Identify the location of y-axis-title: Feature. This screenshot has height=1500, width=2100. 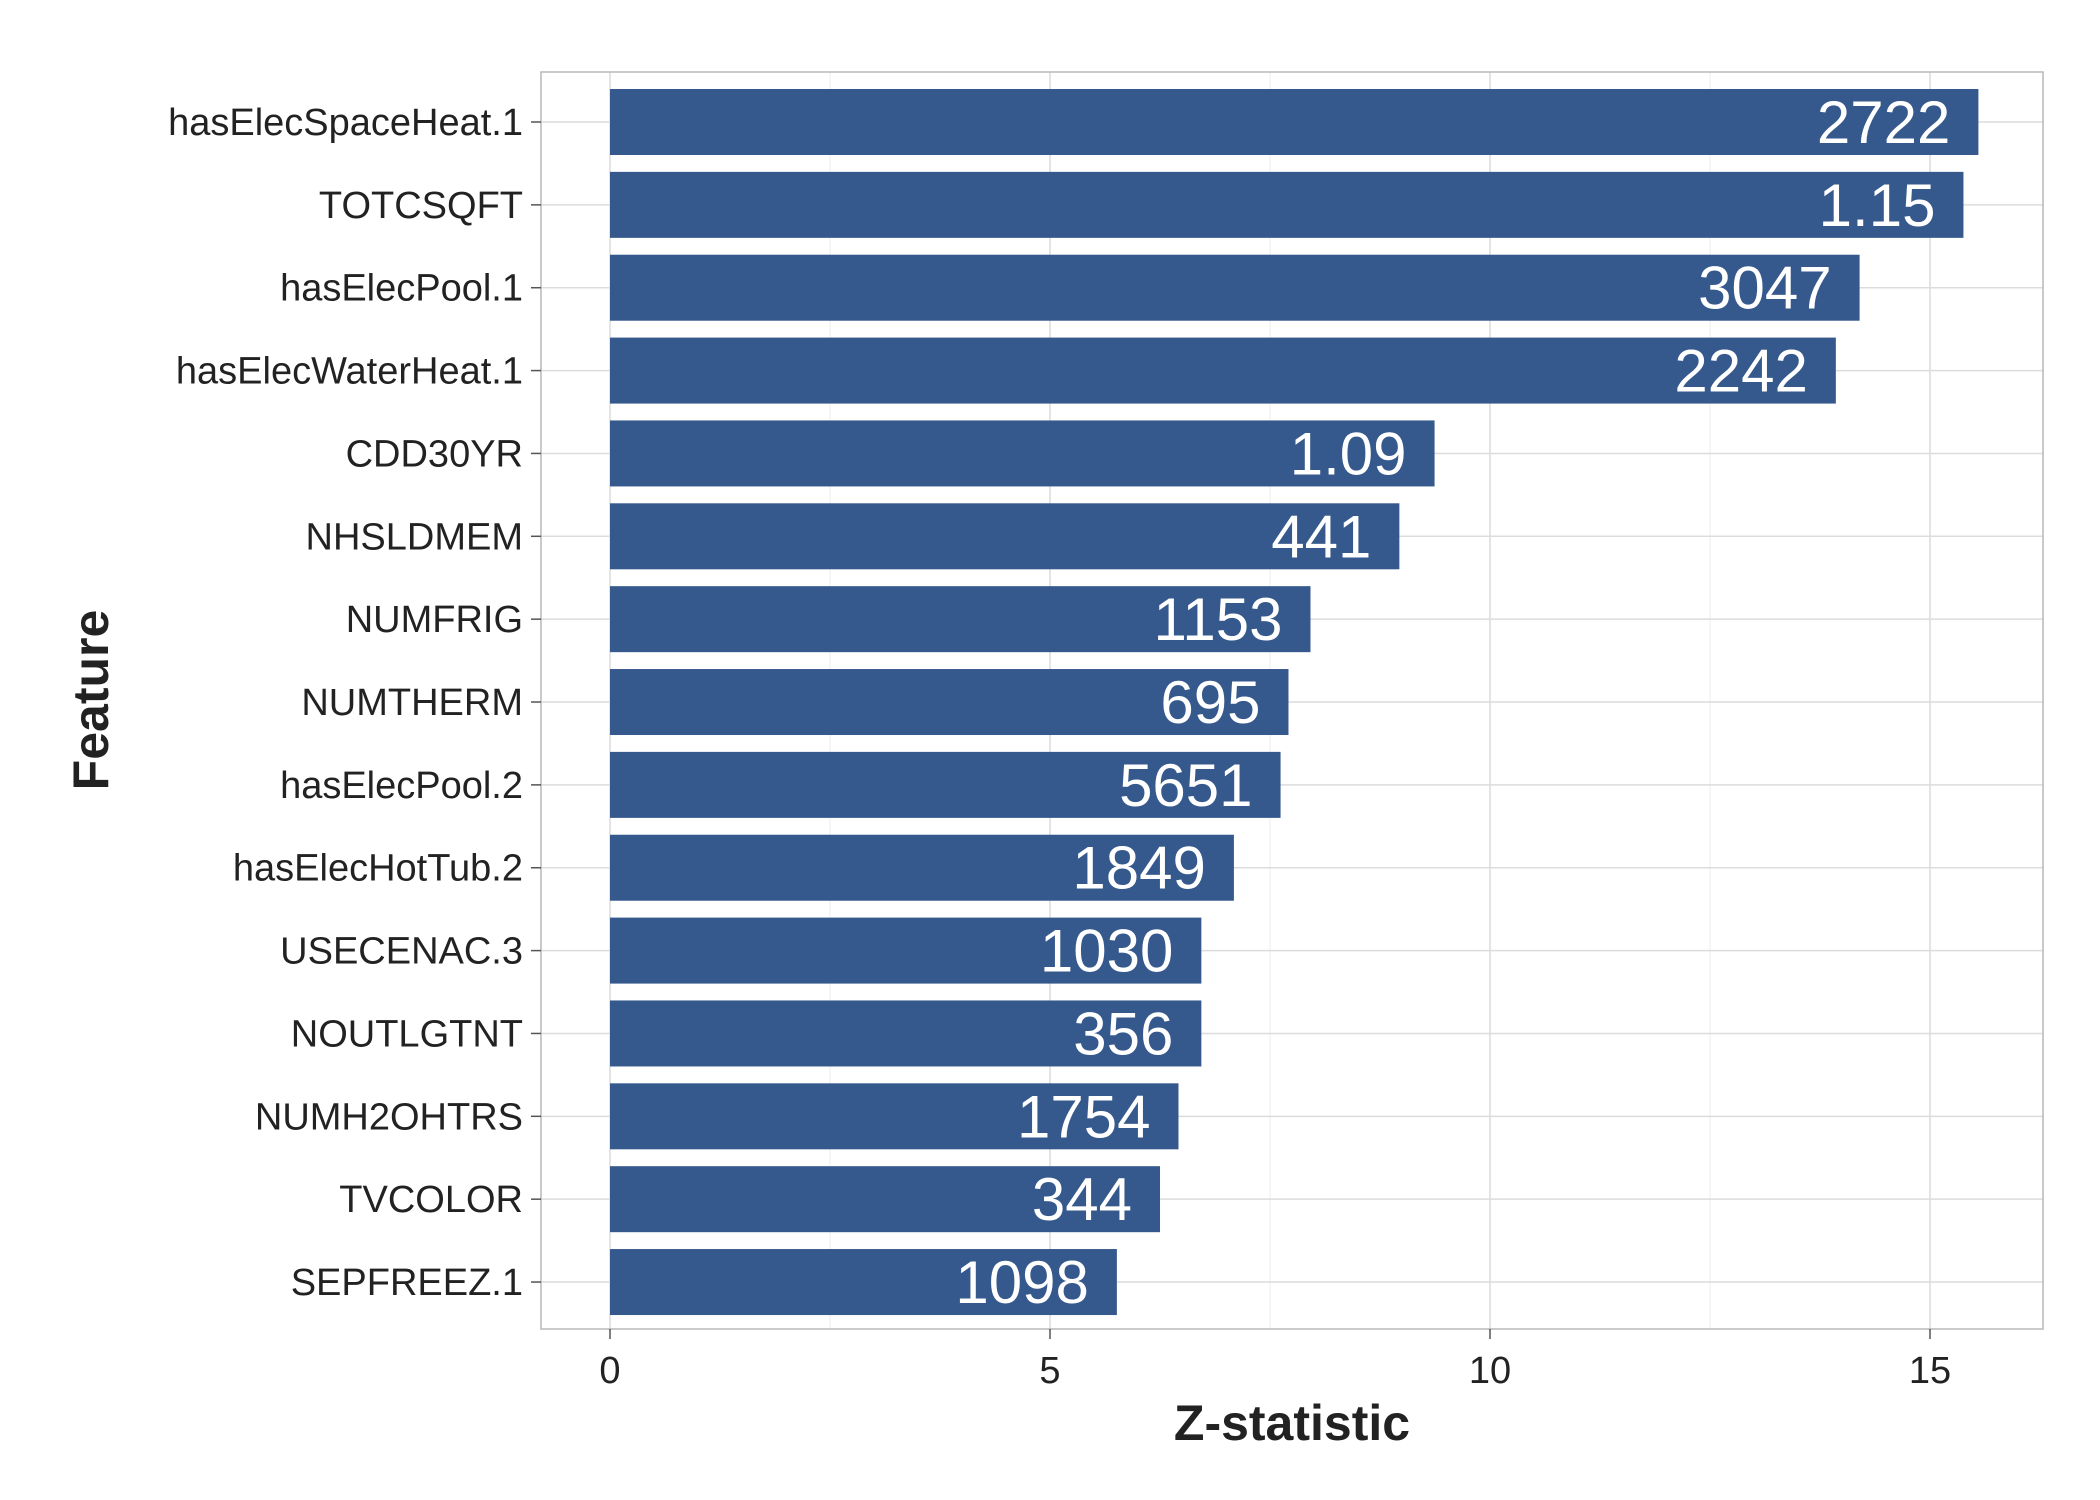
(91, 700).